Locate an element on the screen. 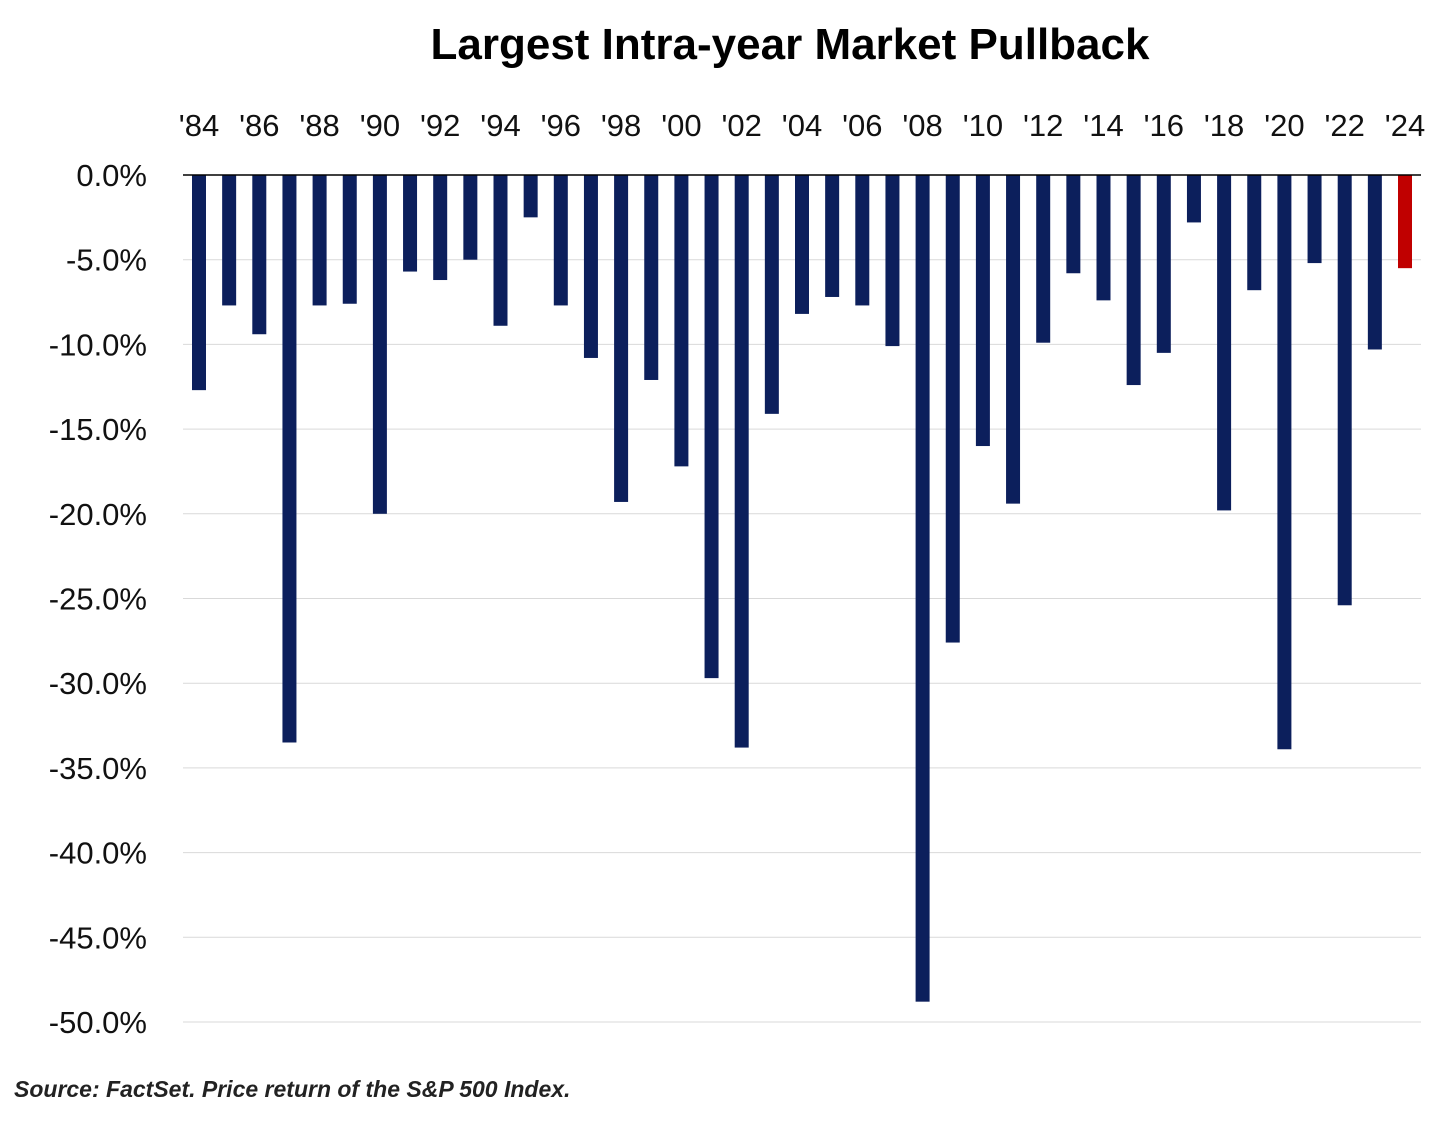  y-tick-label: -25.0% is located at coordinates (98, 599).